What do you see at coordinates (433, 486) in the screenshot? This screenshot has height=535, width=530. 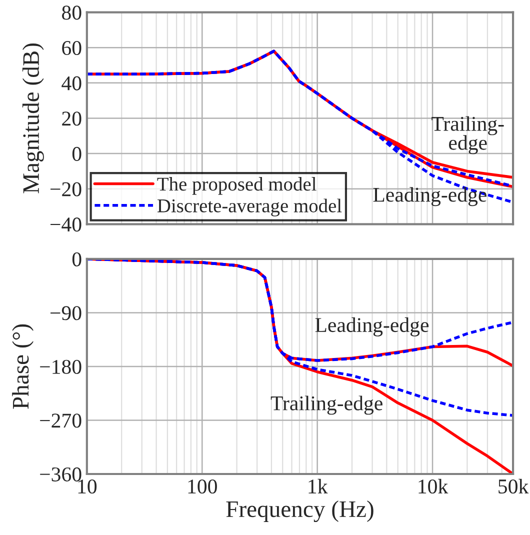 I see `x-tick-label: 10k` at bounding box center [433, 486].